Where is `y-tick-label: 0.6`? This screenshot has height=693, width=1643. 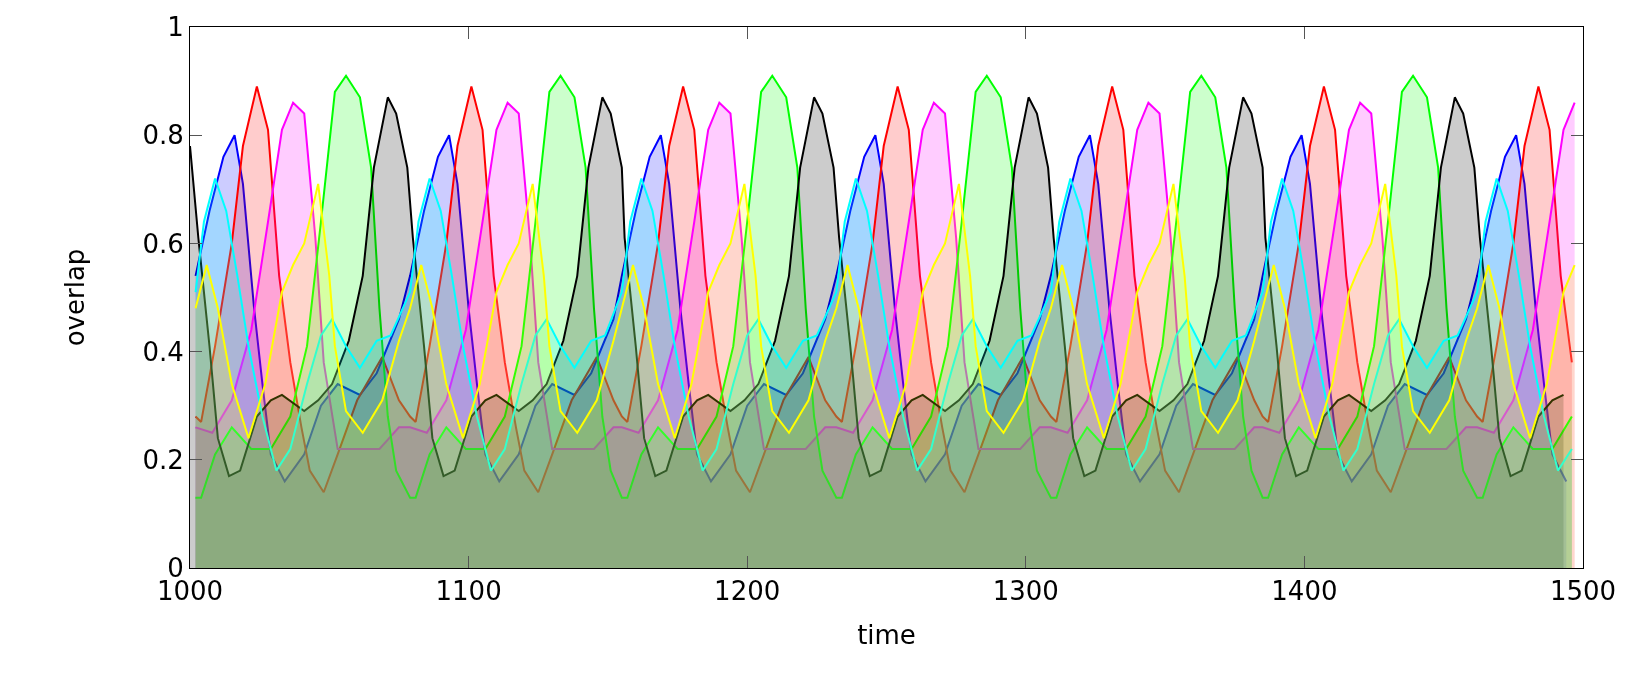 y-tick-label: 0.6 is located at coordinates (163, 243).